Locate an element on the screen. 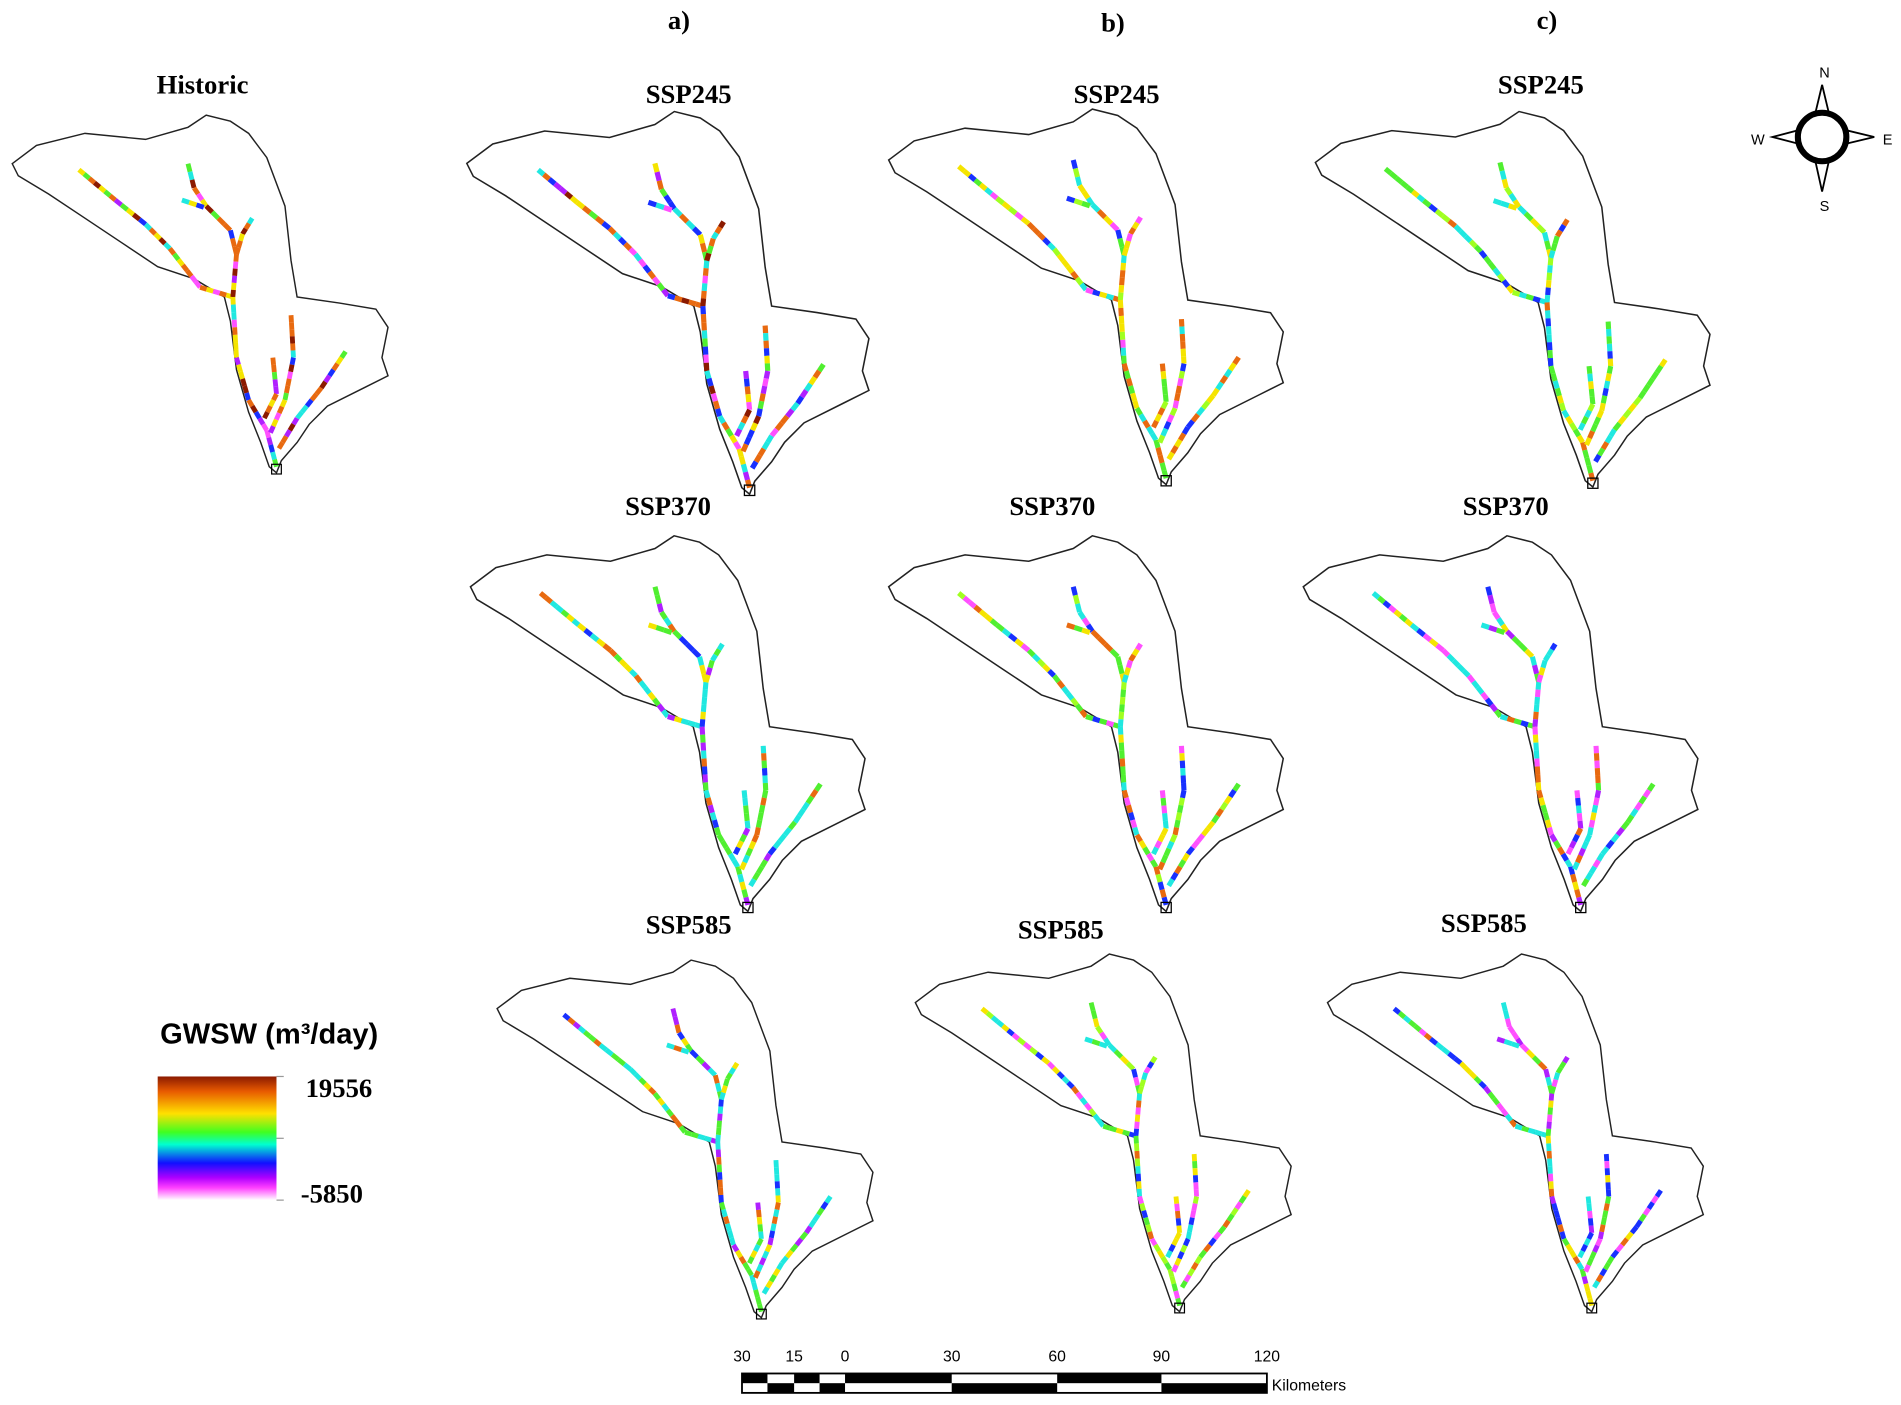 This screenshot has height=1405, width=1901. legend-box is located at coordinates (273, 1030).